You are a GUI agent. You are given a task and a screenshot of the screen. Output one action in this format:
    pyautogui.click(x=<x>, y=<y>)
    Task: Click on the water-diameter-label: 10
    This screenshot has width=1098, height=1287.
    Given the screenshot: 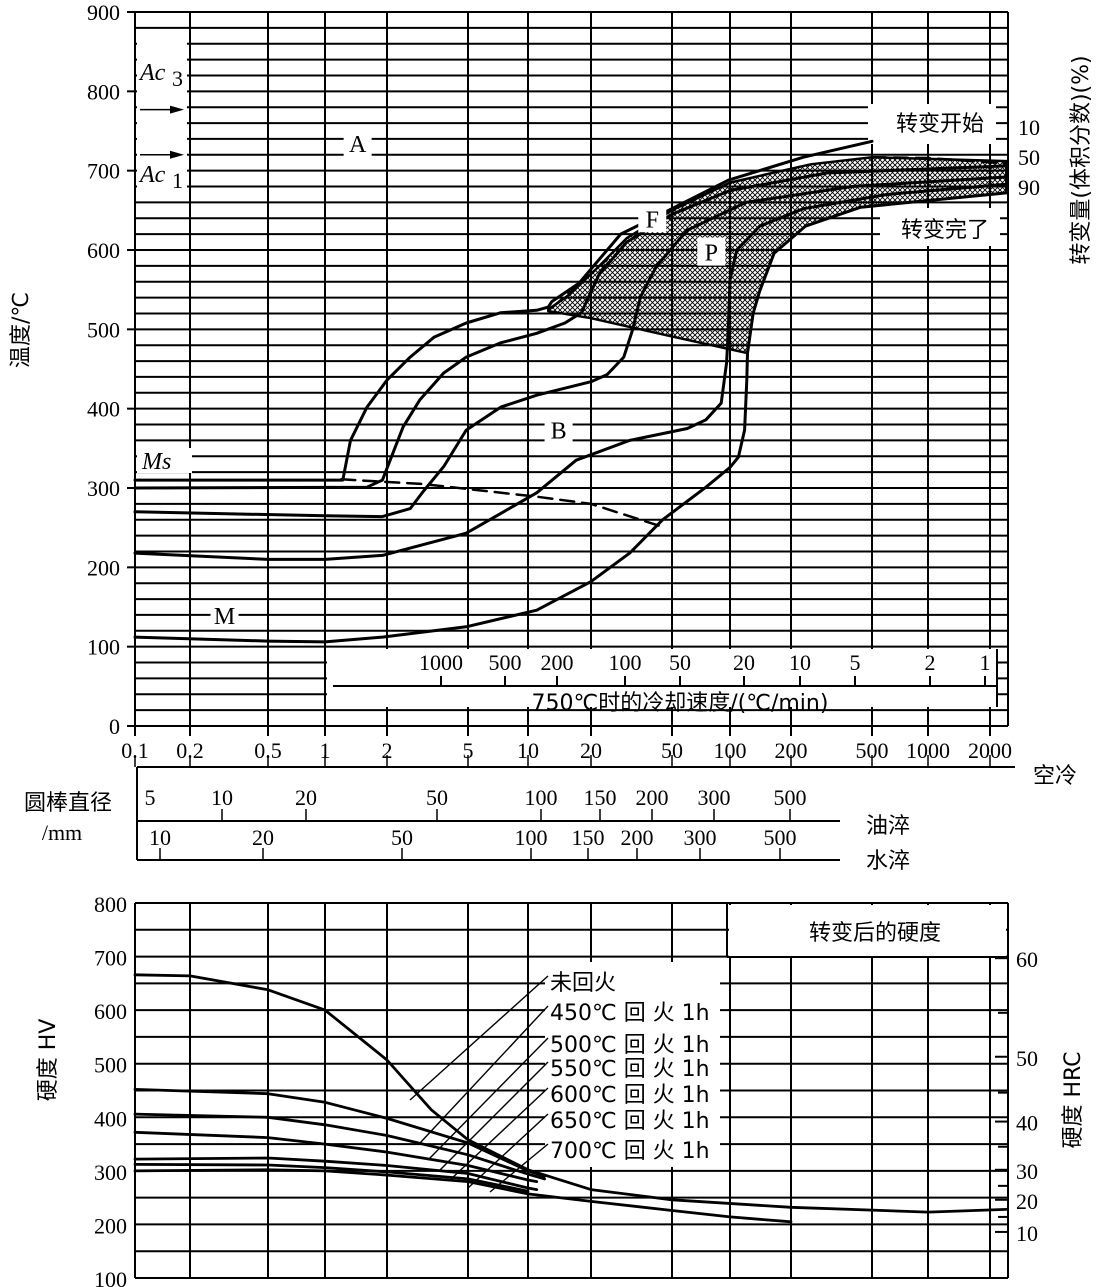 What is the action you would take?
    pyautogui.click(x=160, y=837)
    